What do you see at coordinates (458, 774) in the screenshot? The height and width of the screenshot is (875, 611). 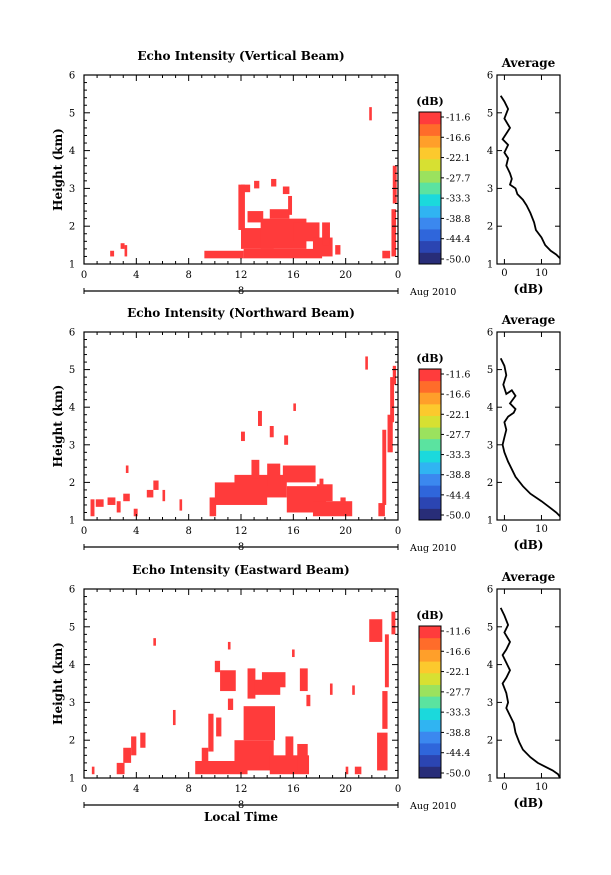 I see `colorbar-label: -50.0` at bounding box center [458, 774].